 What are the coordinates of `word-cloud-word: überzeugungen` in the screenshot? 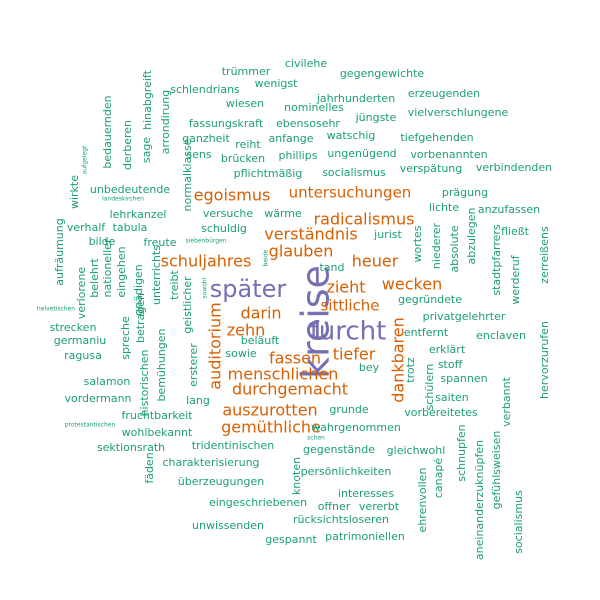 It's located at (221, 481).